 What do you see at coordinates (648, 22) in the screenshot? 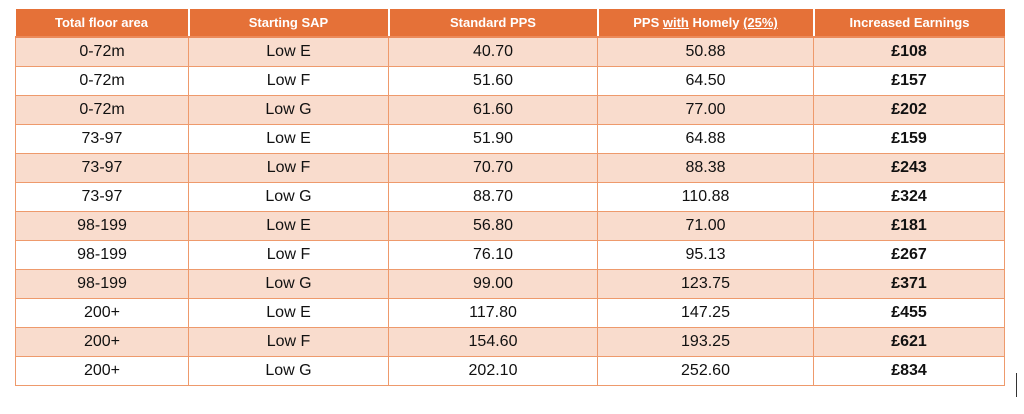
I see `header-pps-prefix: PPS` at bounding box center [648, 22].